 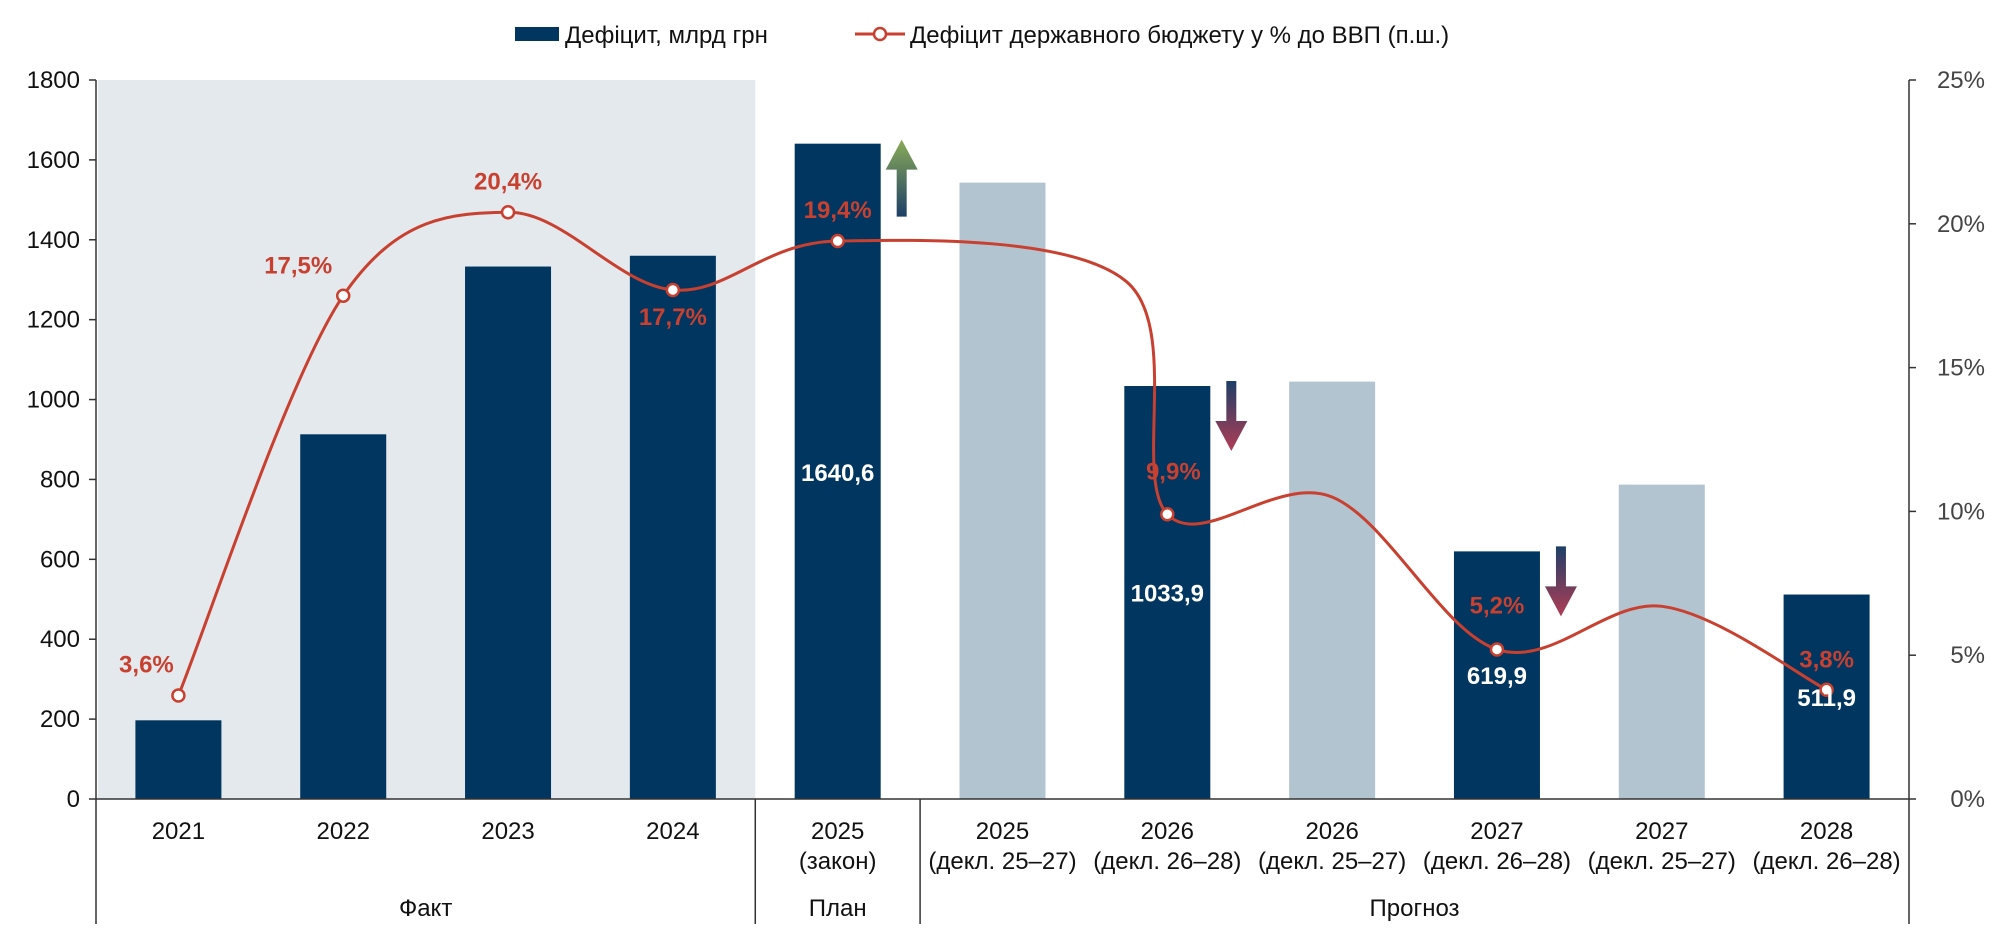 What do you see at coordinates (60, 639) in the screenshot?
I see `left-tick-label-2: 400` at bounding box center [60, 639].